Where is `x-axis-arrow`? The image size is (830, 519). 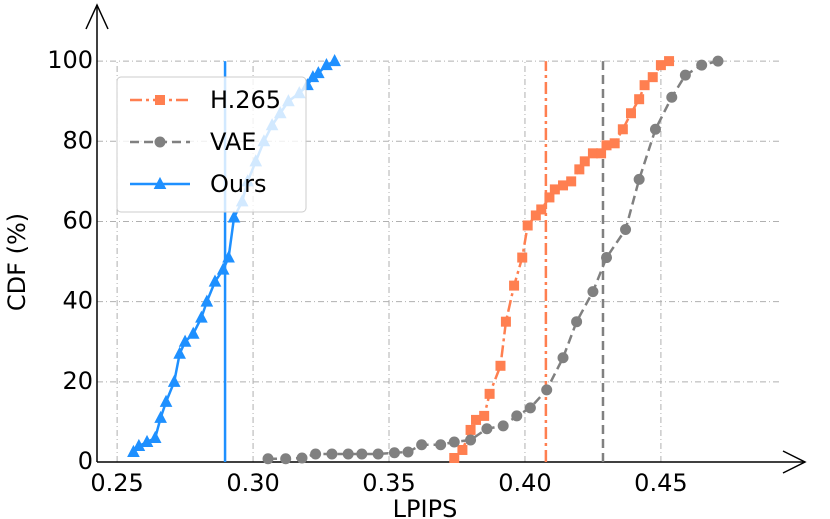 x-axis-arrow is located at coordinates (794, 462).